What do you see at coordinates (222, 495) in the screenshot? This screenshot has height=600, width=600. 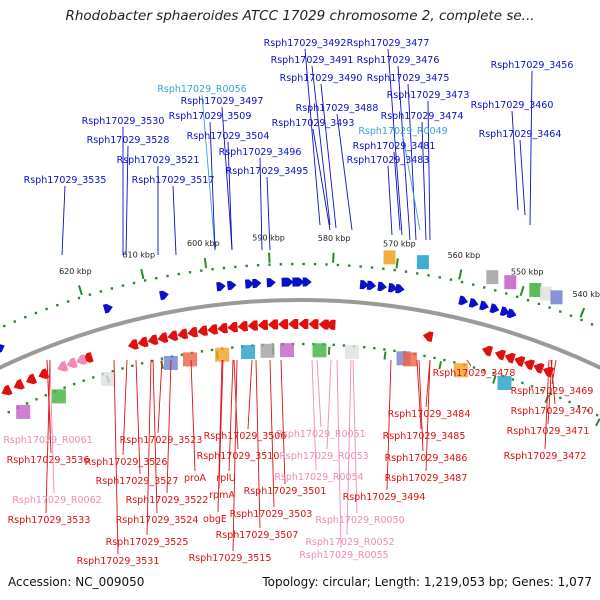 I see `reverse-gene-label: rpmA` at bounding box center [222, 495].